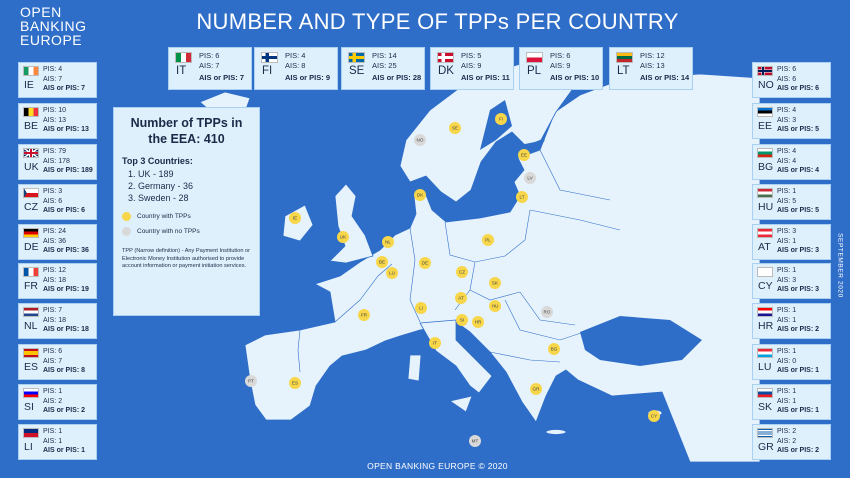 This screenshot has width=850, height=478. What do you see at coordinates (194, 198) in the screenshot?
I see `top-item: Sweden - 28` at bounding box center [194, 198].